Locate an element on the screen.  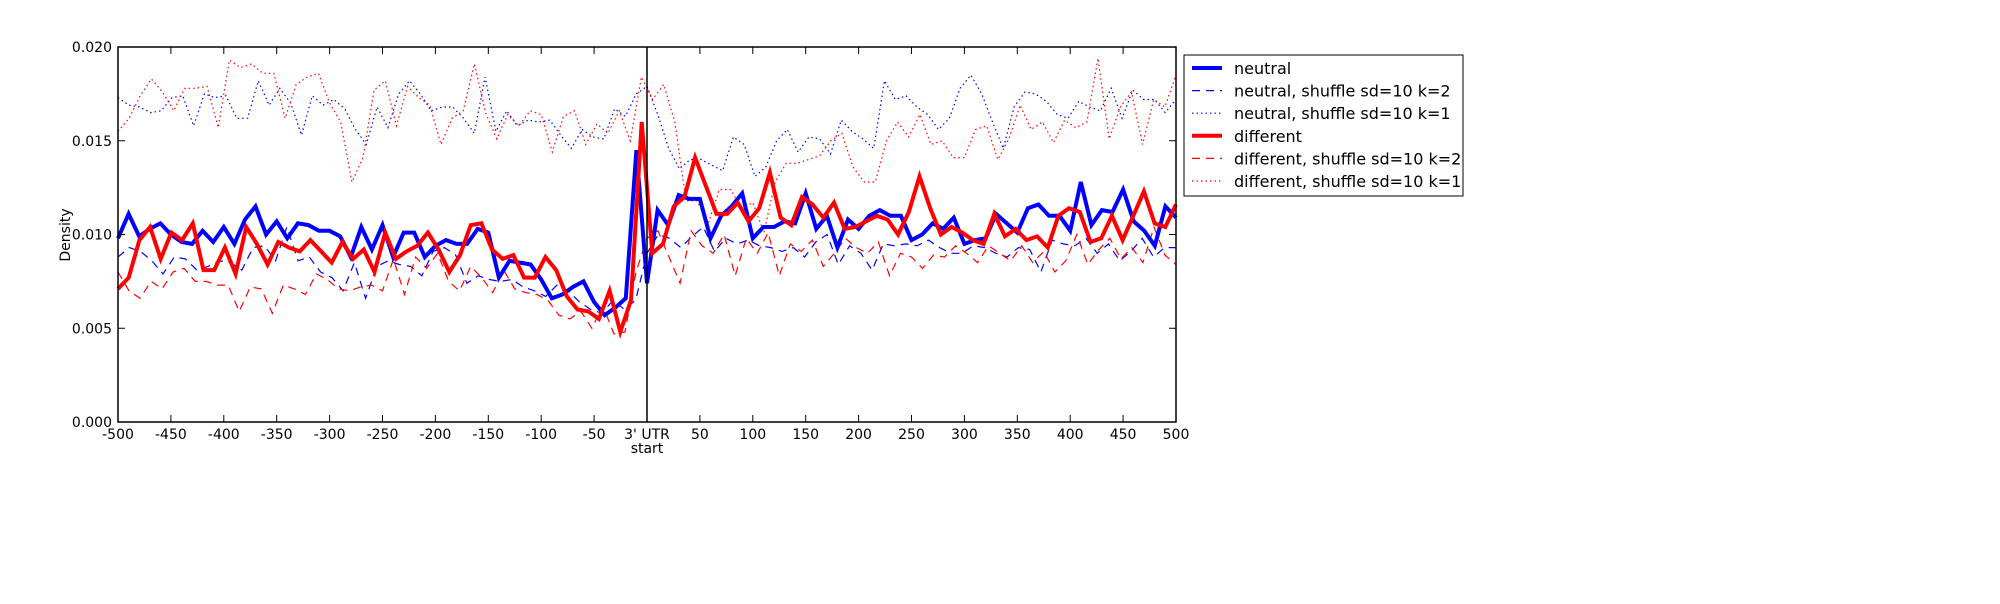
x-tick-label: -200 is located at coordinates (436, 435).